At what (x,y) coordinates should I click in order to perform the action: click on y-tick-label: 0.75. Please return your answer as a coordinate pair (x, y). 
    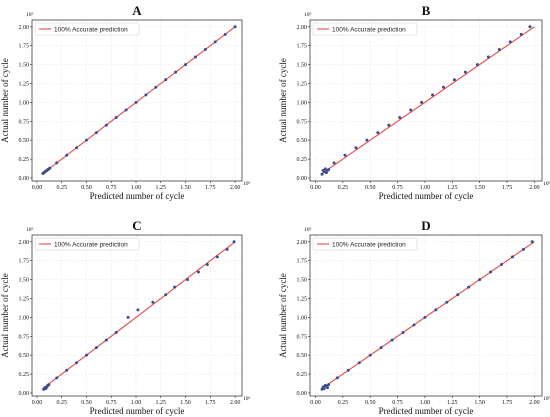
    Looking at the image, I should click on (302, 337).